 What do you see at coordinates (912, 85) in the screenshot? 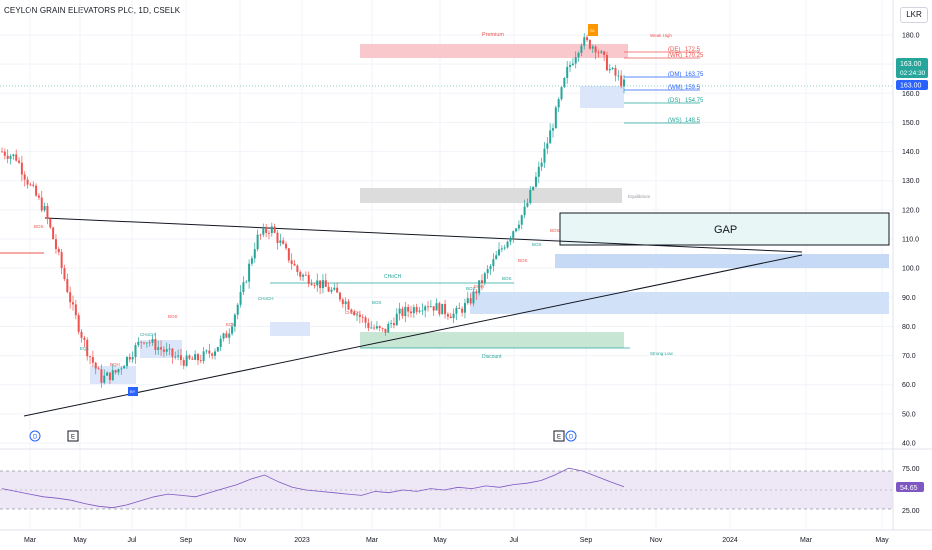
I see `last-price-badge` at bounding box center [912, 85].